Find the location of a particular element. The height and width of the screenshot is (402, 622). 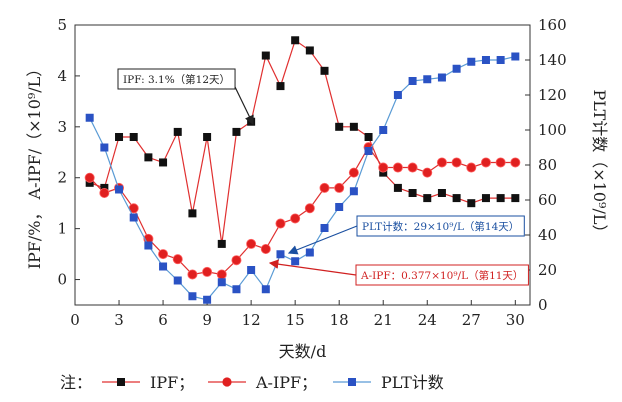

legend-label-2: PLT计数 is located at coordinates (412, 382).